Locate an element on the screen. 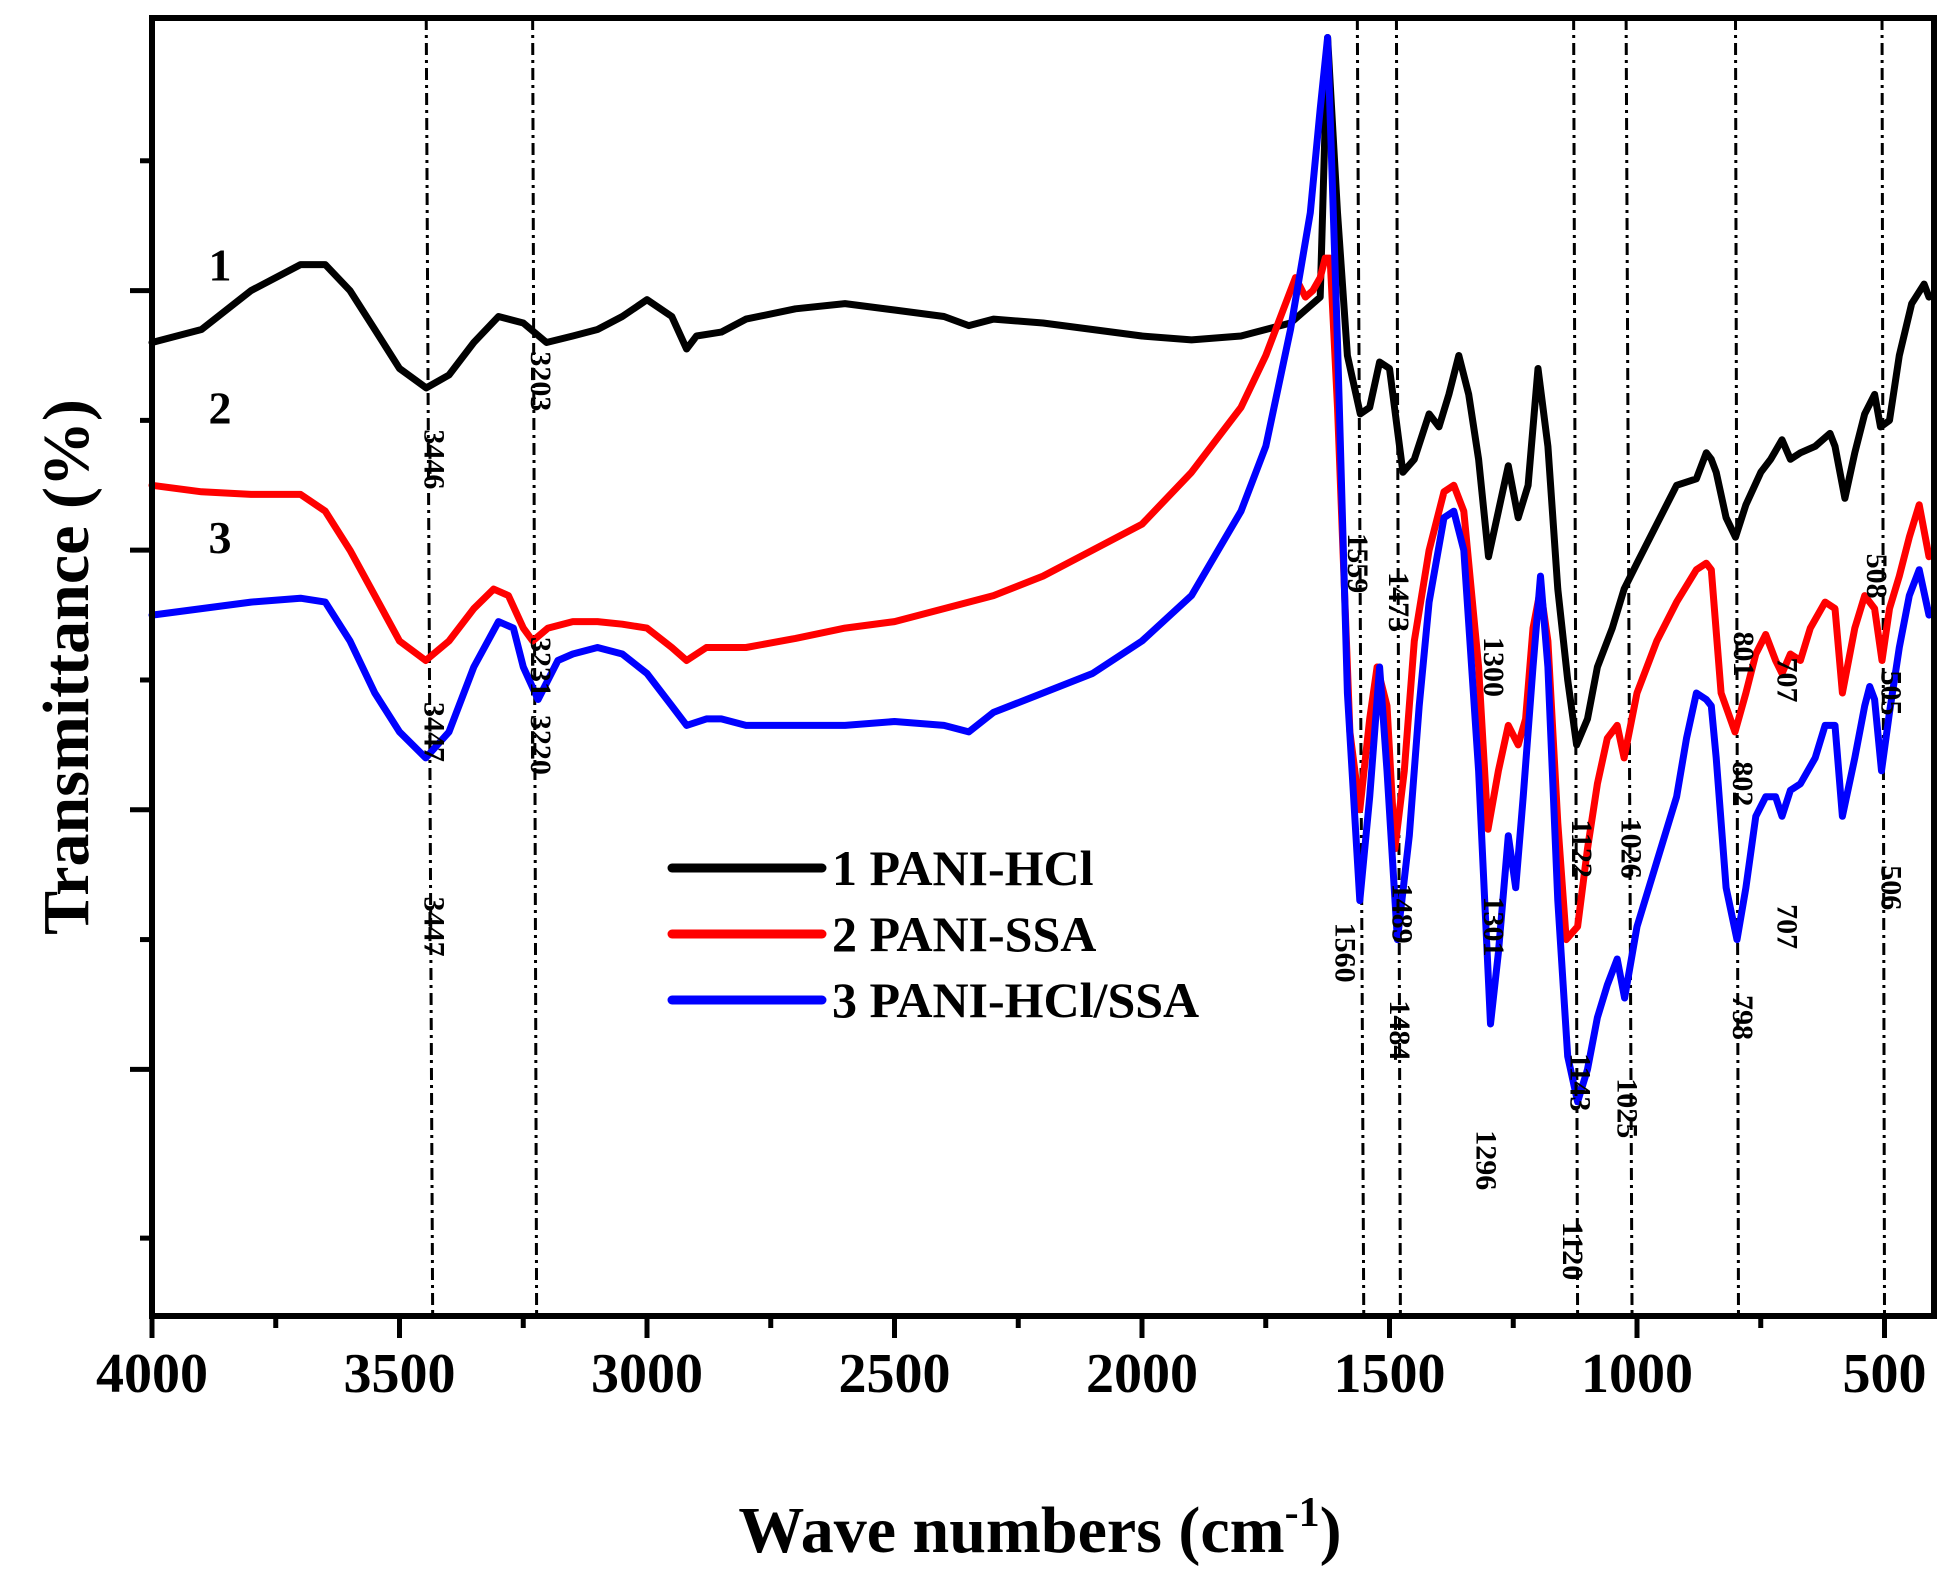  x-tick-label-2: 3000 is located at coordinates (647, 1374).